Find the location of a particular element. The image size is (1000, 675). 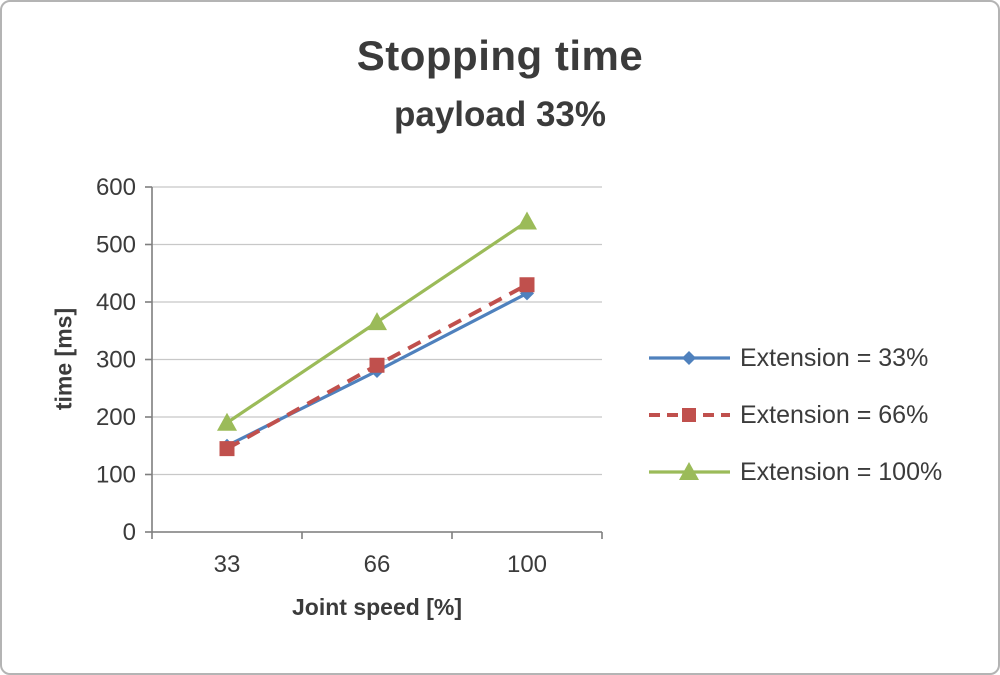

chart-title: Stopping time is located at coordinates (500, 55).